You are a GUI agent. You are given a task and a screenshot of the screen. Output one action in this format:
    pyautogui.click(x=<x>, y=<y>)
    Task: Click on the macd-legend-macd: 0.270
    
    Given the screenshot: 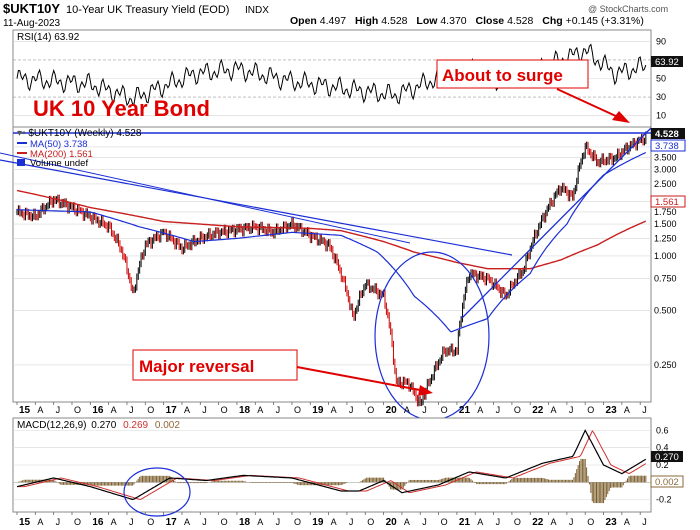 What is the action you would take?
    pyautogui.click(x=103, y=425)
    